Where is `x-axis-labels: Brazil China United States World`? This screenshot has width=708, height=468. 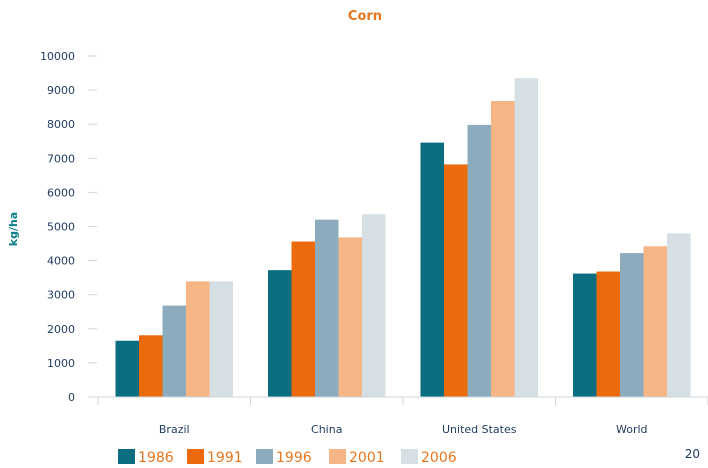
x-axis-labels: Brazil China United States World is located at coordinates (403, 429).